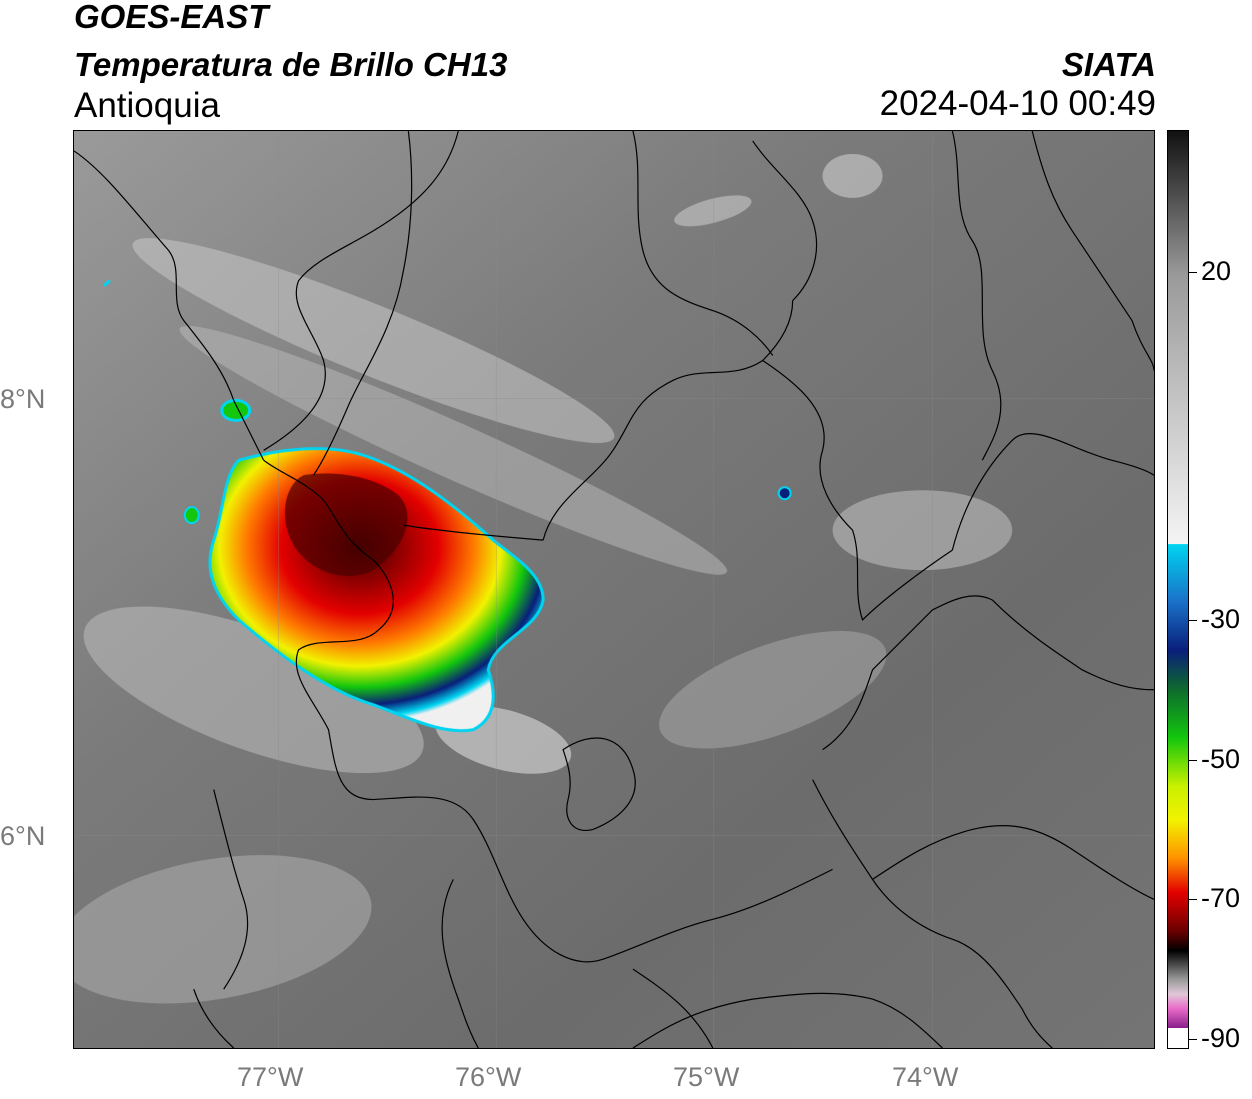  Describe the element at coordinates (1178, 338) in the screenshot. I see `colorbar-gray-section` at that location.